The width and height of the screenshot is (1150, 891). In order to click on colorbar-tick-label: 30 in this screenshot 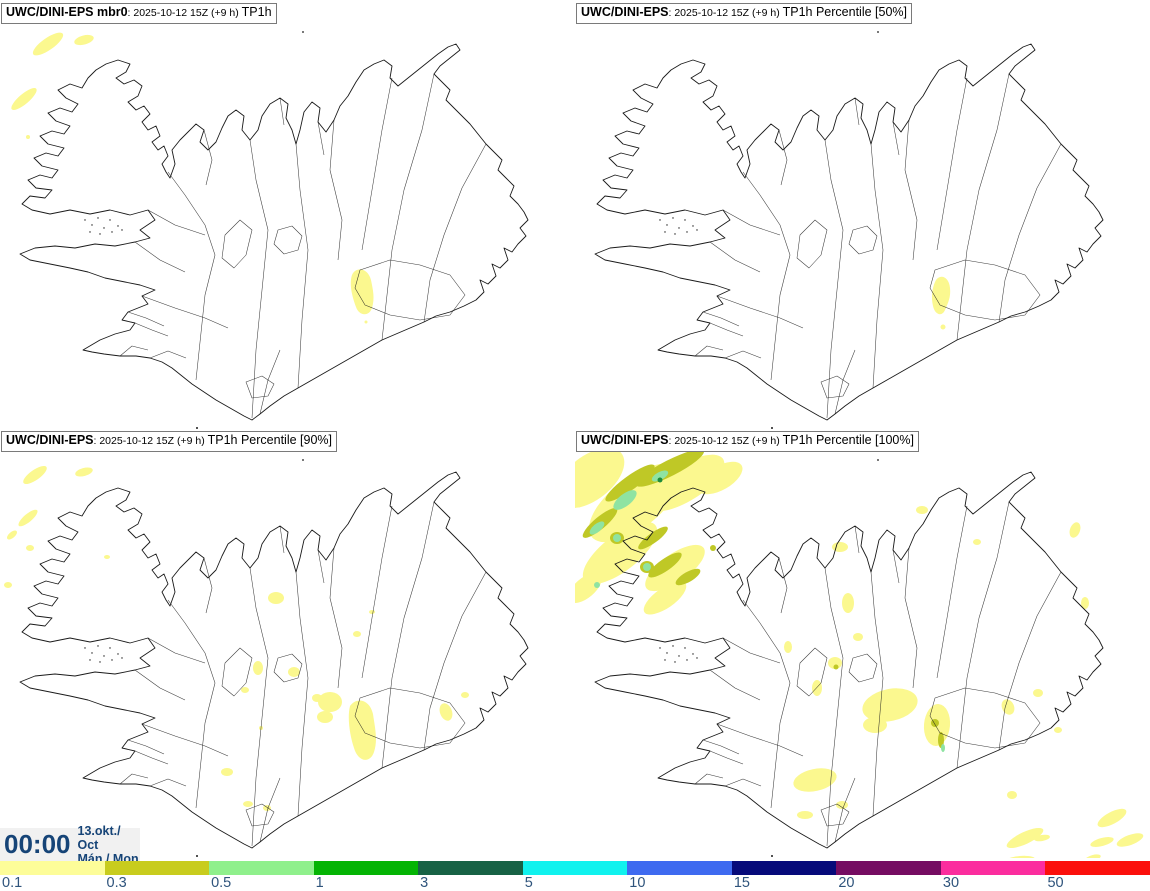, I will do `click(951, 883)`.